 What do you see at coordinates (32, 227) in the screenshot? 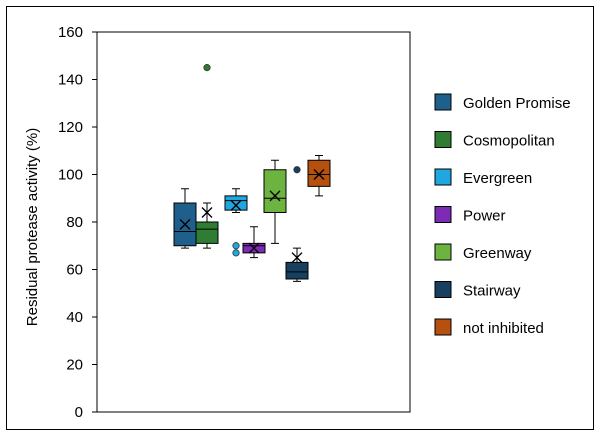
I see `y-axis-label: Residual protease activity (%)` at bounding box center [32, 227].